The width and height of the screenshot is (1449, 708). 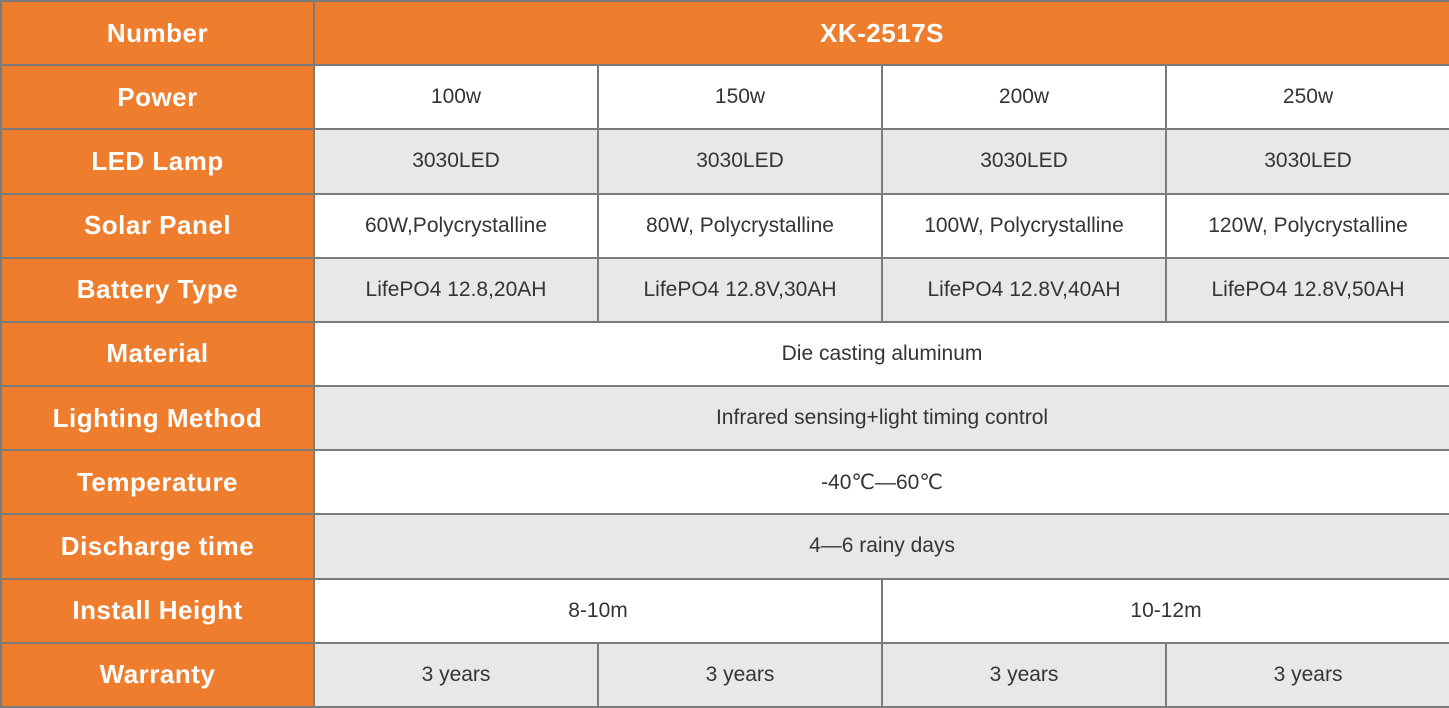 I want to click on row-led-lamp: LED Lamp 3030LED 3030LED 3030LED 3030LED, so click(x=724, y=161).